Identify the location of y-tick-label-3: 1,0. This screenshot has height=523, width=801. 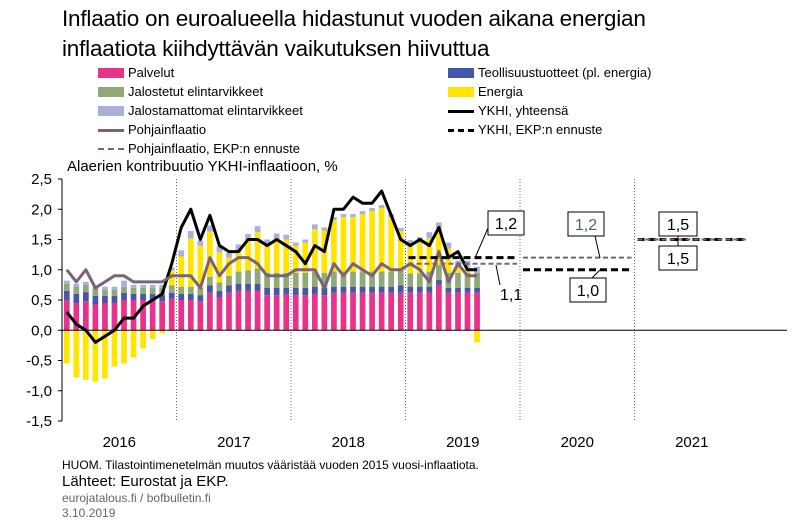
(41, 270).